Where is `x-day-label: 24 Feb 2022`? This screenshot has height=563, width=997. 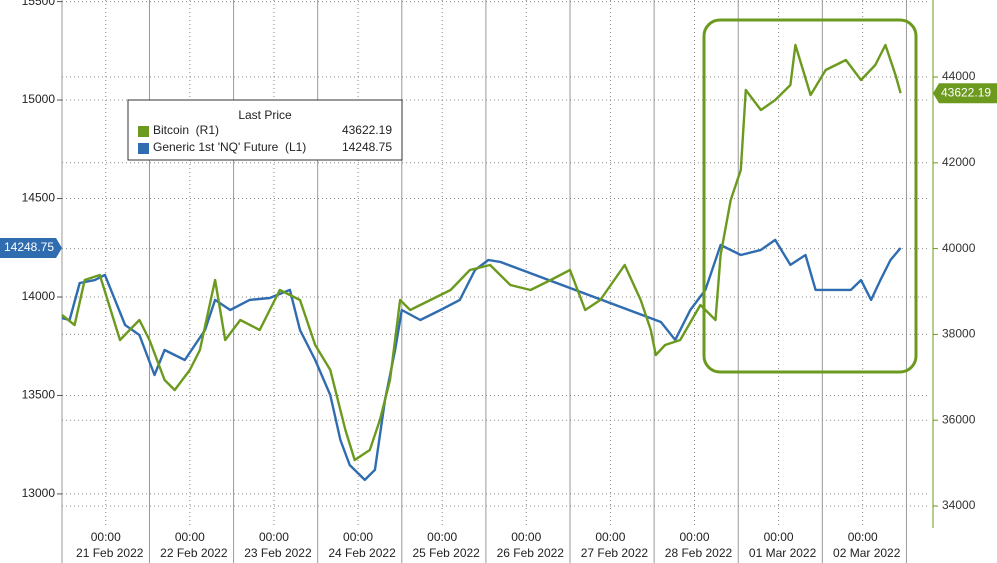 x-day-label: 24 Feb 2022 is located at coordinates (362, 553).